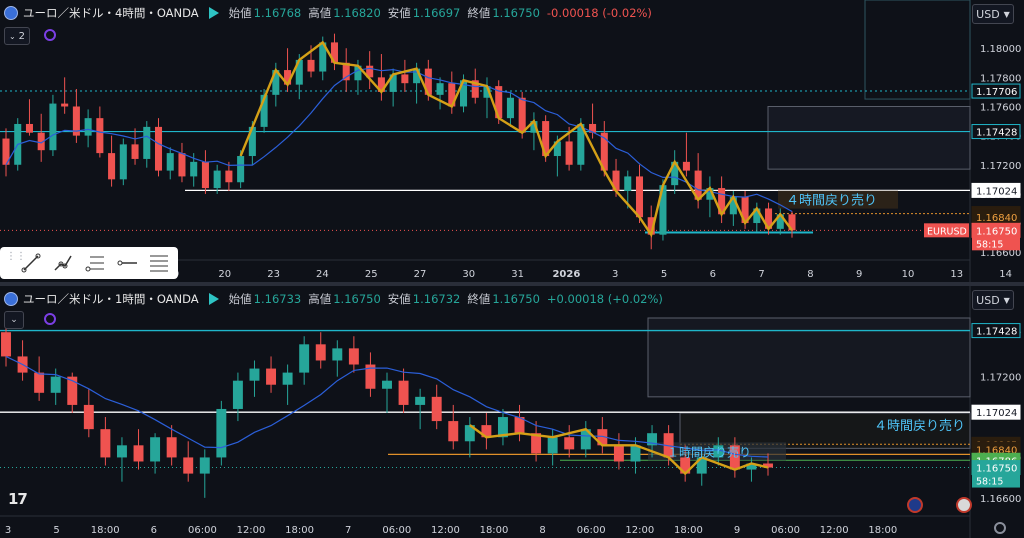  I want to click on trend-line-tool-icon, so click(31, 263).